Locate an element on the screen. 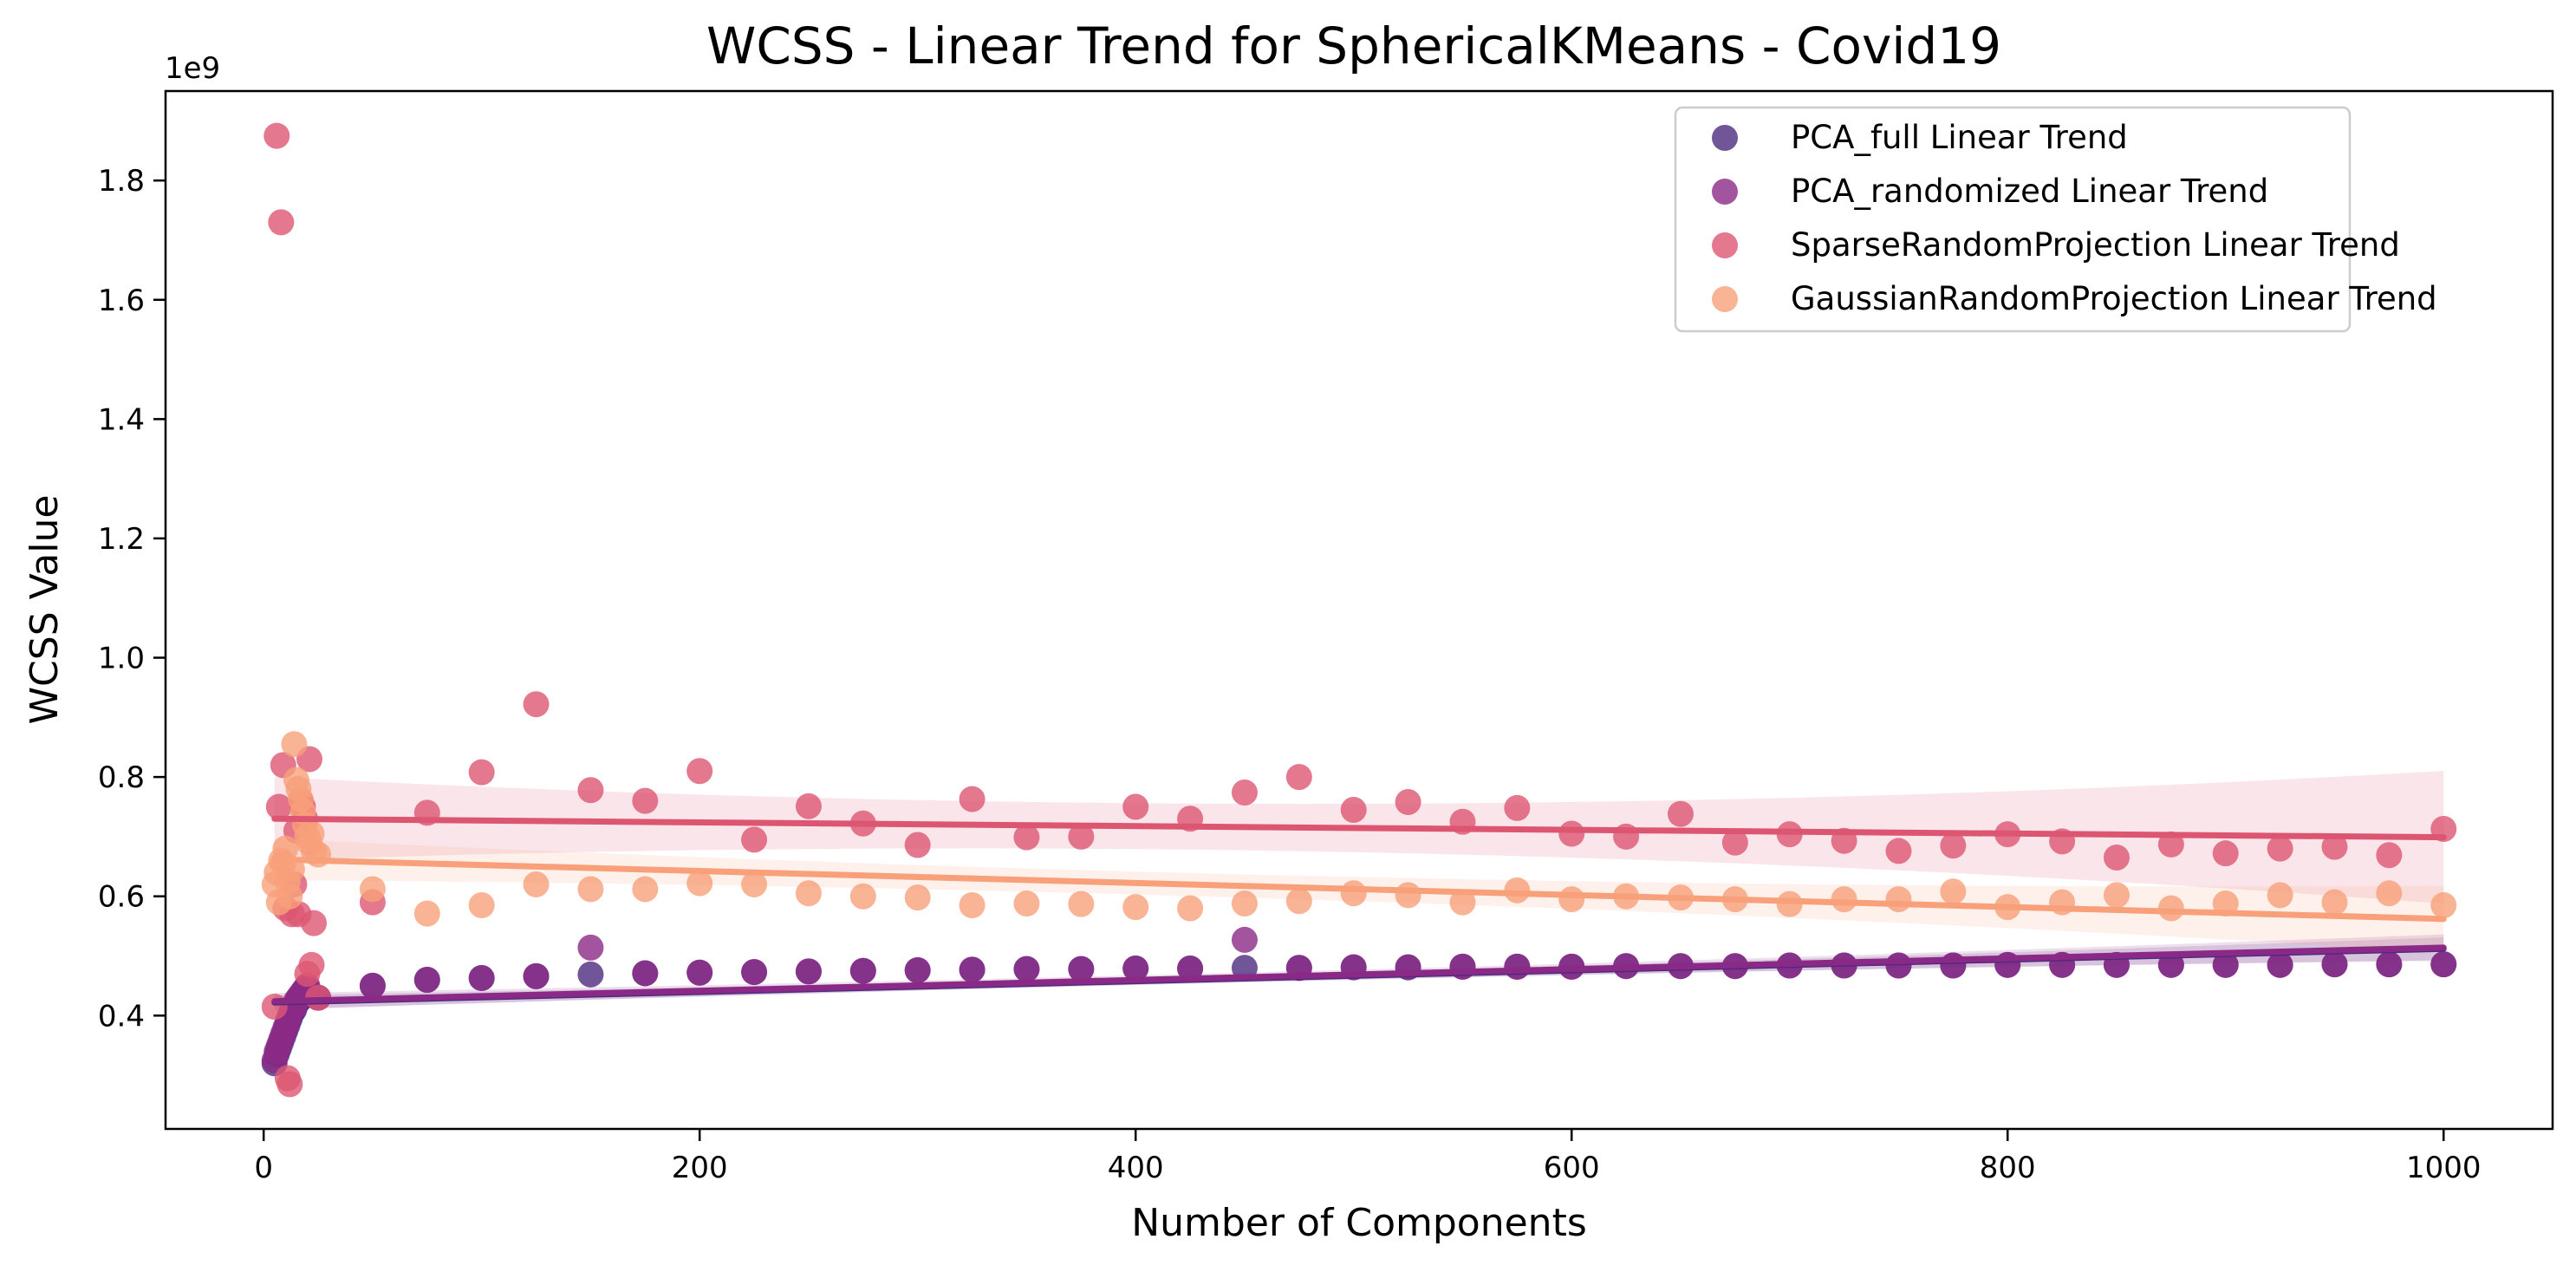 The width and height of the screenshot is (2576, 1272). x-tick-label: 400 is located at coordinates (1136, 1168).